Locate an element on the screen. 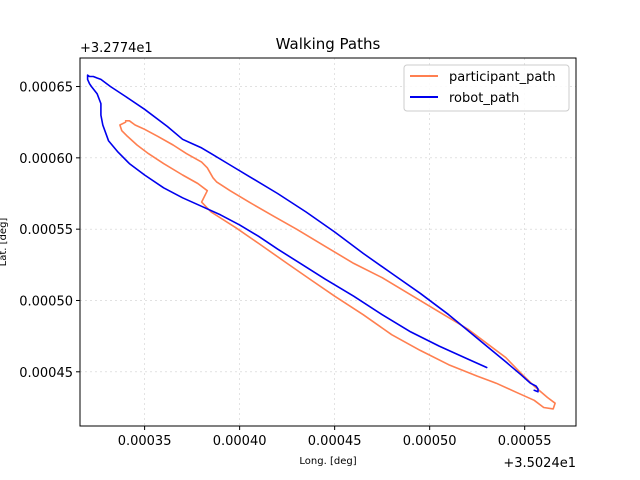 Image resolution: width=640 pixels, height=480 pixels. y-ticks: 0.00045 0.00050 0.00055 0.00060 0.00065 is located at coordinates (49, 231).